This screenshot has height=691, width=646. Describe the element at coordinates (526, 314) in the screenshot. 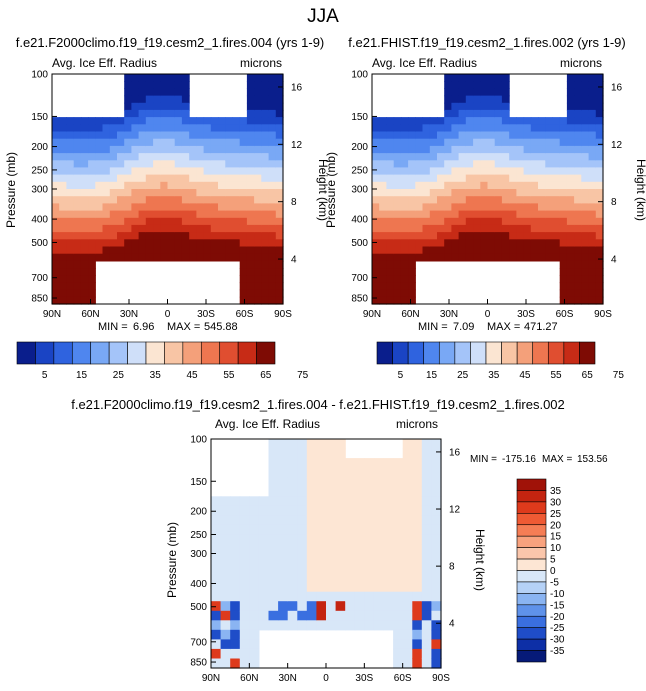

I see `x-tick-label: 30S` at that location.